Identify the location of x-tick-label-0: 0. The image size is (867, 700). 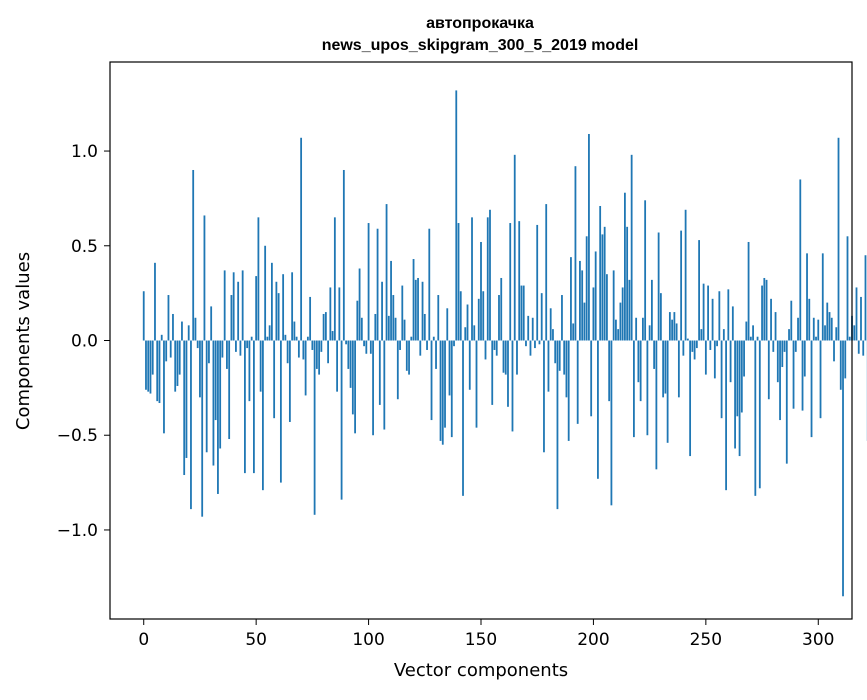
(143, 640).